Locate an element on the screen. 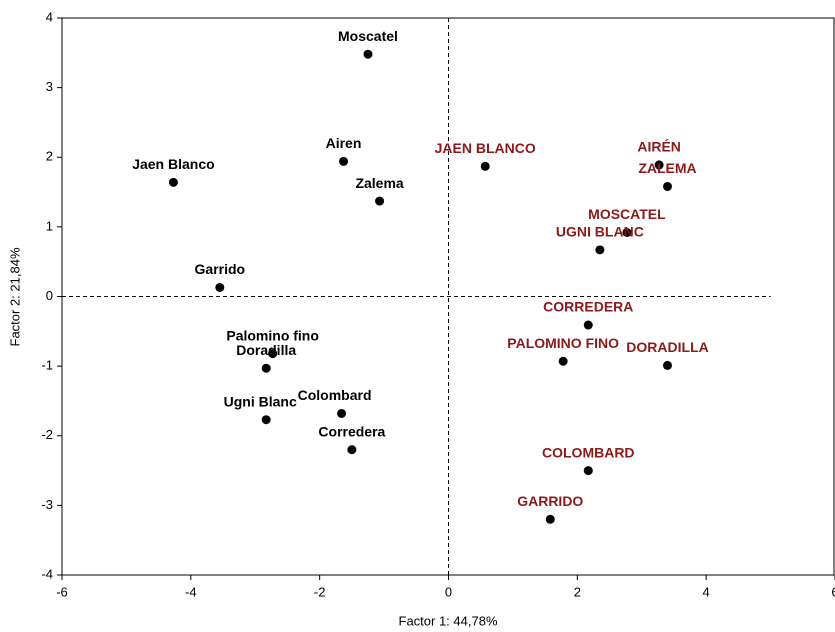 This screenshot has width=835, height=632. point-label: Colombard is located at coordinates (335, 395).